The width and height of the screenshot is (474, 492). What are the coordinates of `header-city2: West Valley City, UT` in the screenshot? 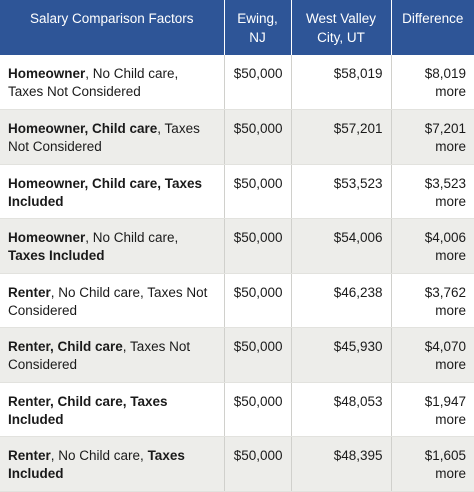 It's located at (341, 27).